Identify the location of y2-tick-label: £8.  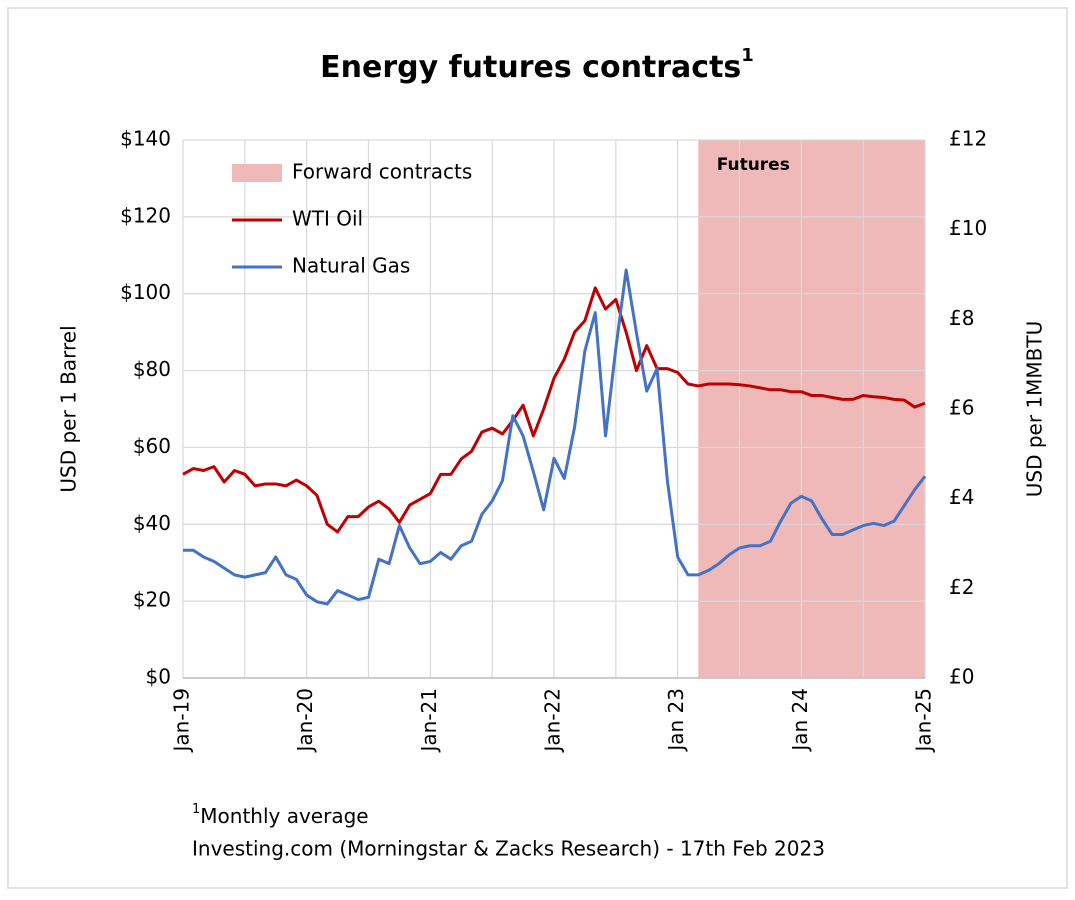
(961, 318).